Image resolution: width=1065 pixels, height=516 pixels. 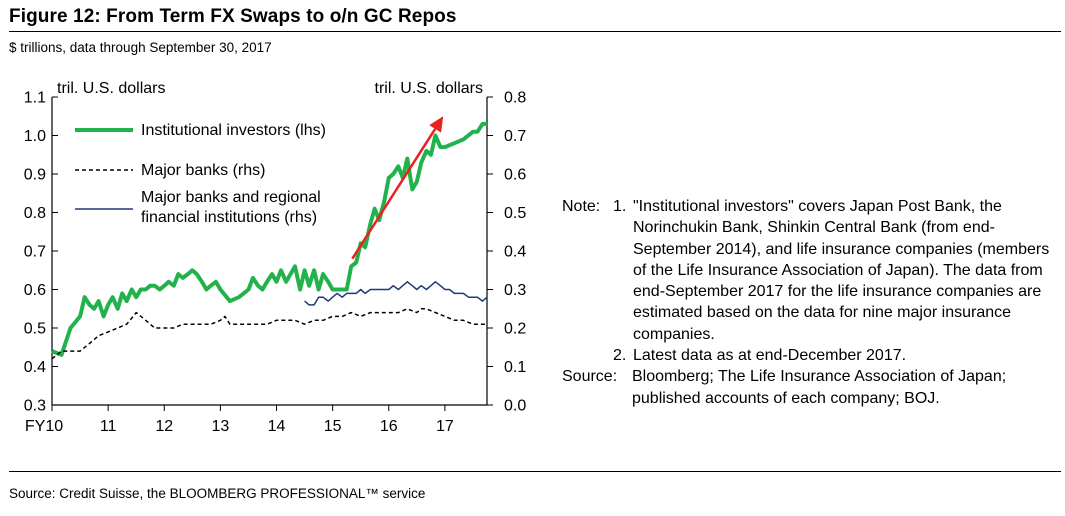 What do you see at coordinates (164, 426) in the screenshot?
I see `x-tick-label: 12` at bounding box center [164, 426].